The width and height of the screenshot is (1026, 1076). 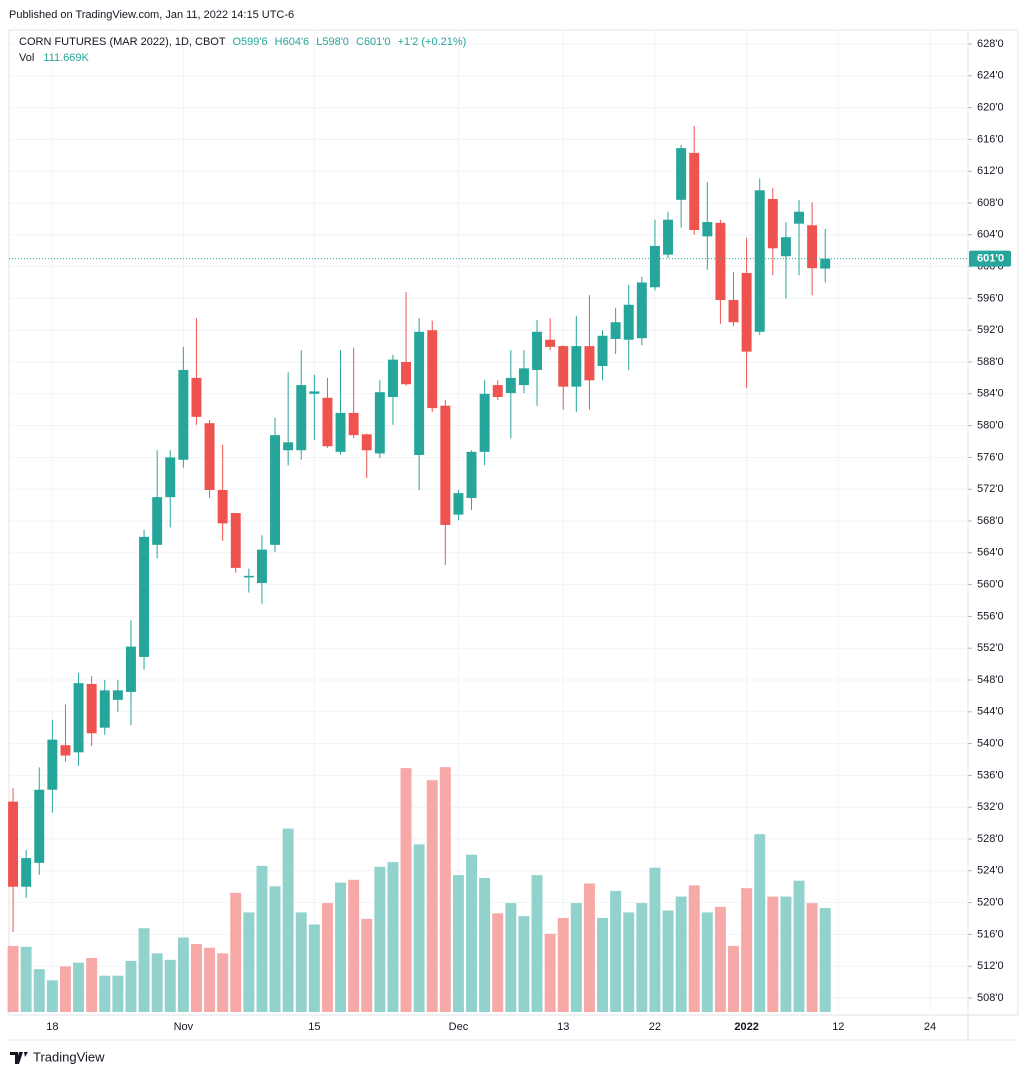 What do you see at coordinates (122, 42) in the screenshot?
I see `legend-title: CORN FUTURES (MAR 2022), 1D, CBOT` at bounding box center [122, 42].